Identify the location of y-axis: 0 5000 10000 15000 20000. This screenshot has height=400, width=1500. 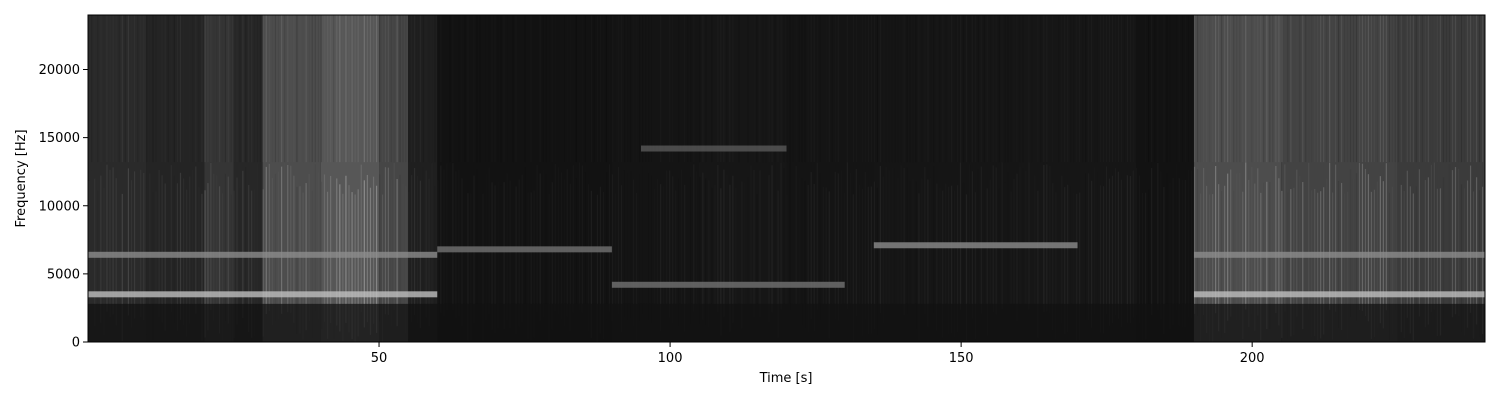
(63, 207).